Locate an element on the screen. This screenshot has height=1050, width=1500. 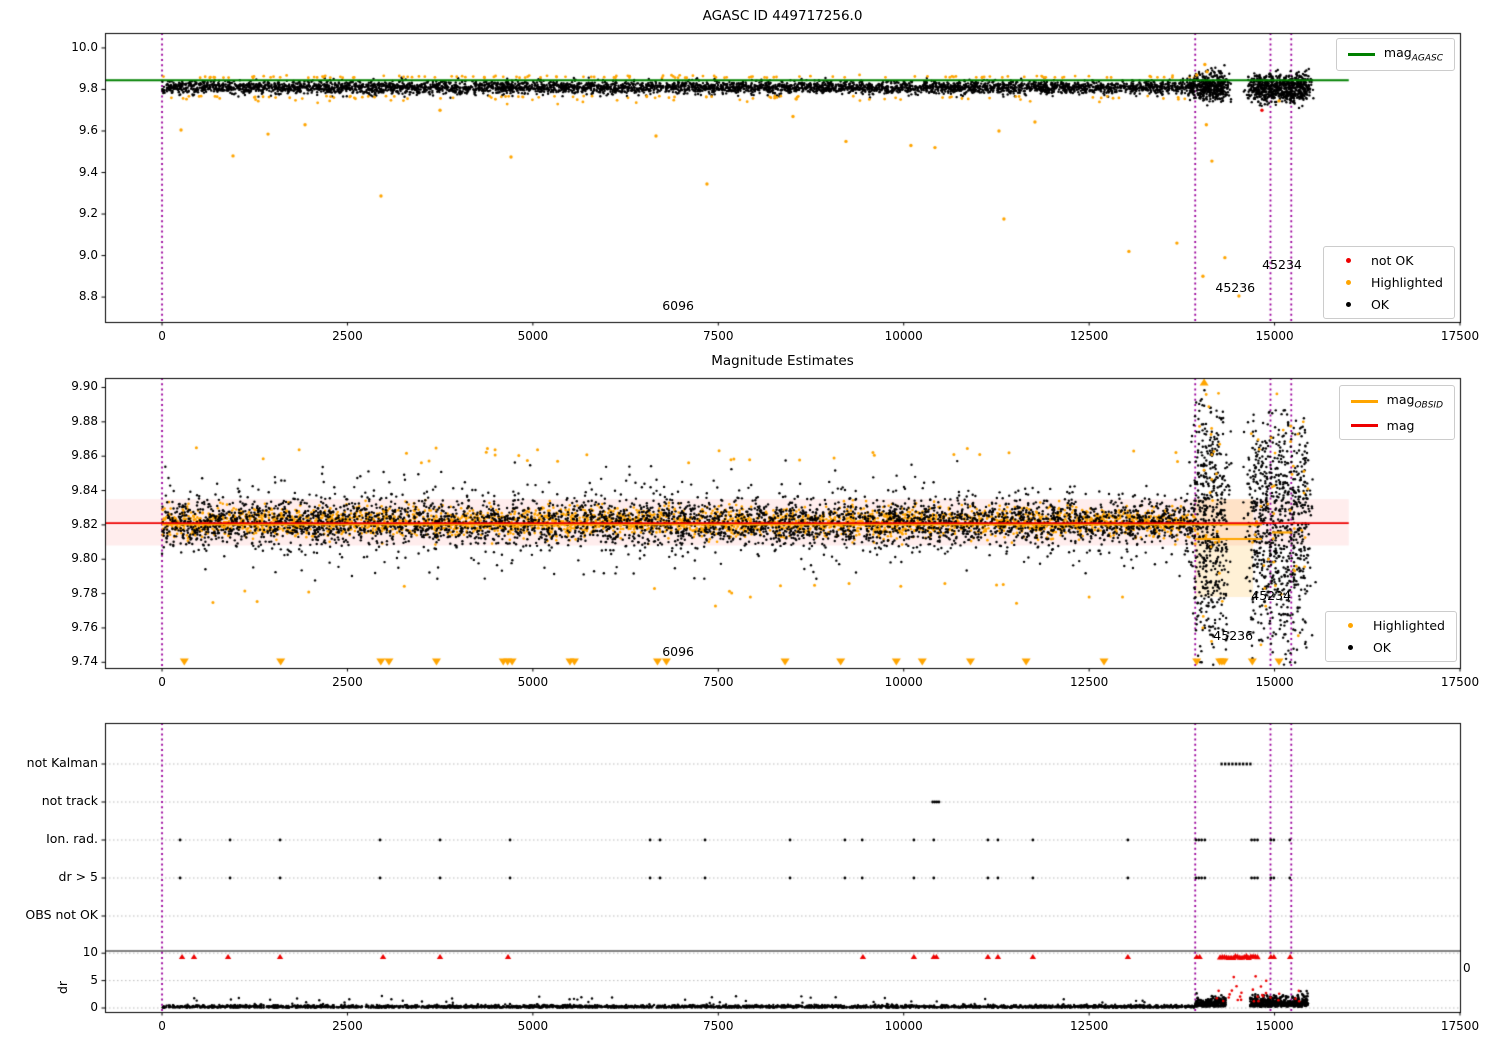
y-tick-label: 9.76 is located at coordinates (84, 626).